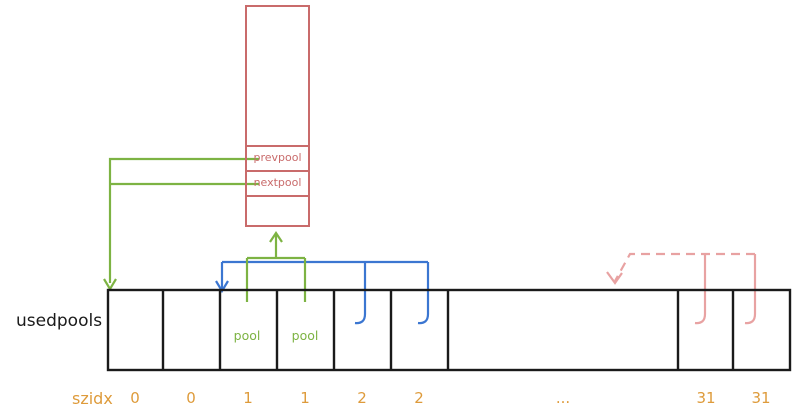  What do you see at coordinates (700, 289) in the screenshot?
I see `szidx31-cell-a-pointer-line` at bounding box center [700, 289].